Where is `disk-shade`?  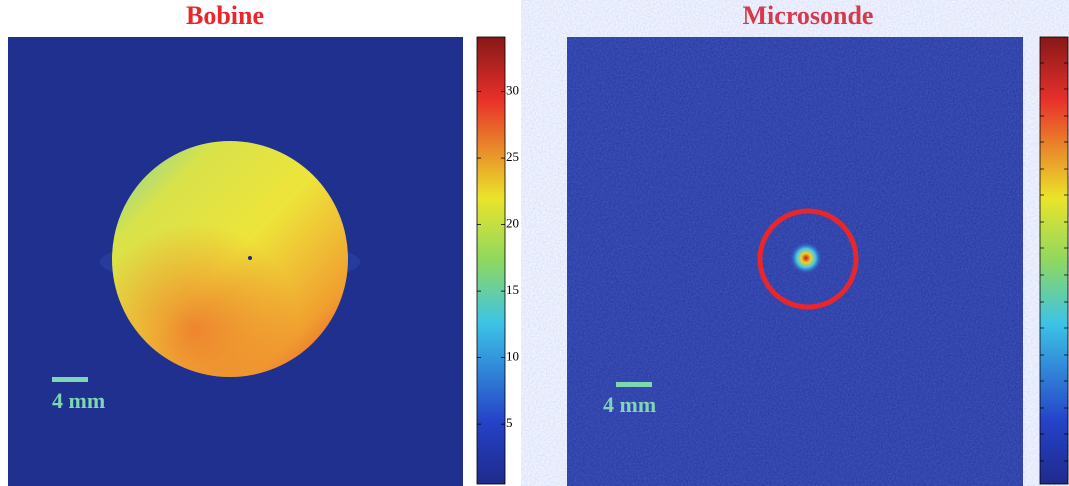
disk-shade is located at coordinates (230, 259).